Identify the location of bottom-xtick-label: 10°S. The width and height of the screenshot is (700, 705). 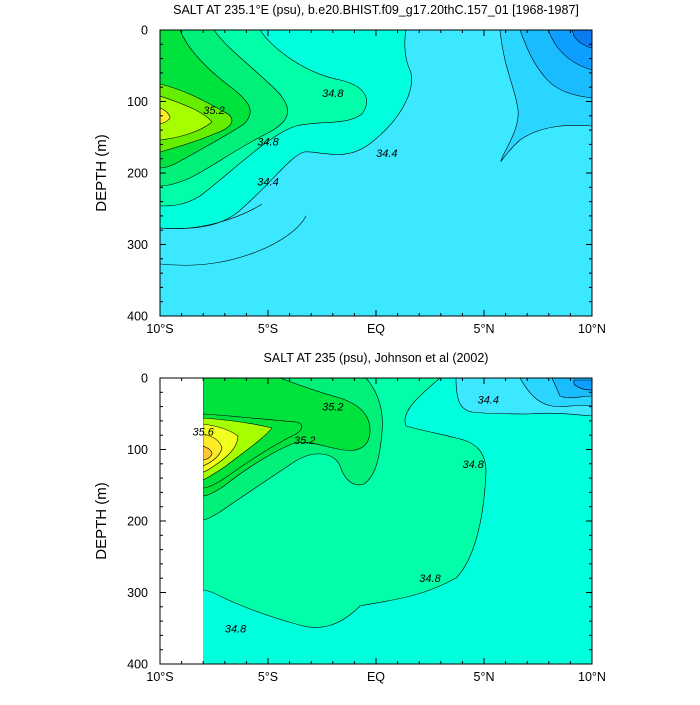
(159, 677).